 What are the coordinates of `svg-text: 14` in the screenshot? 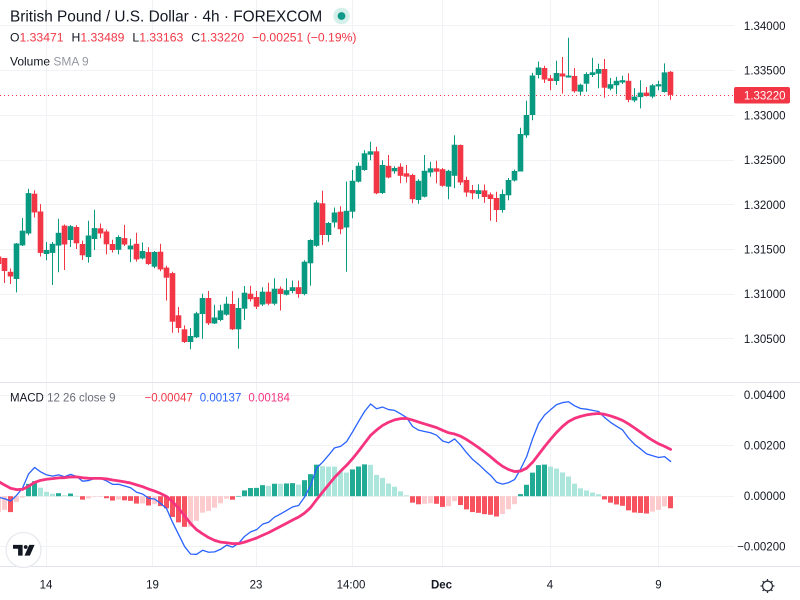 It's located at (46, 586).